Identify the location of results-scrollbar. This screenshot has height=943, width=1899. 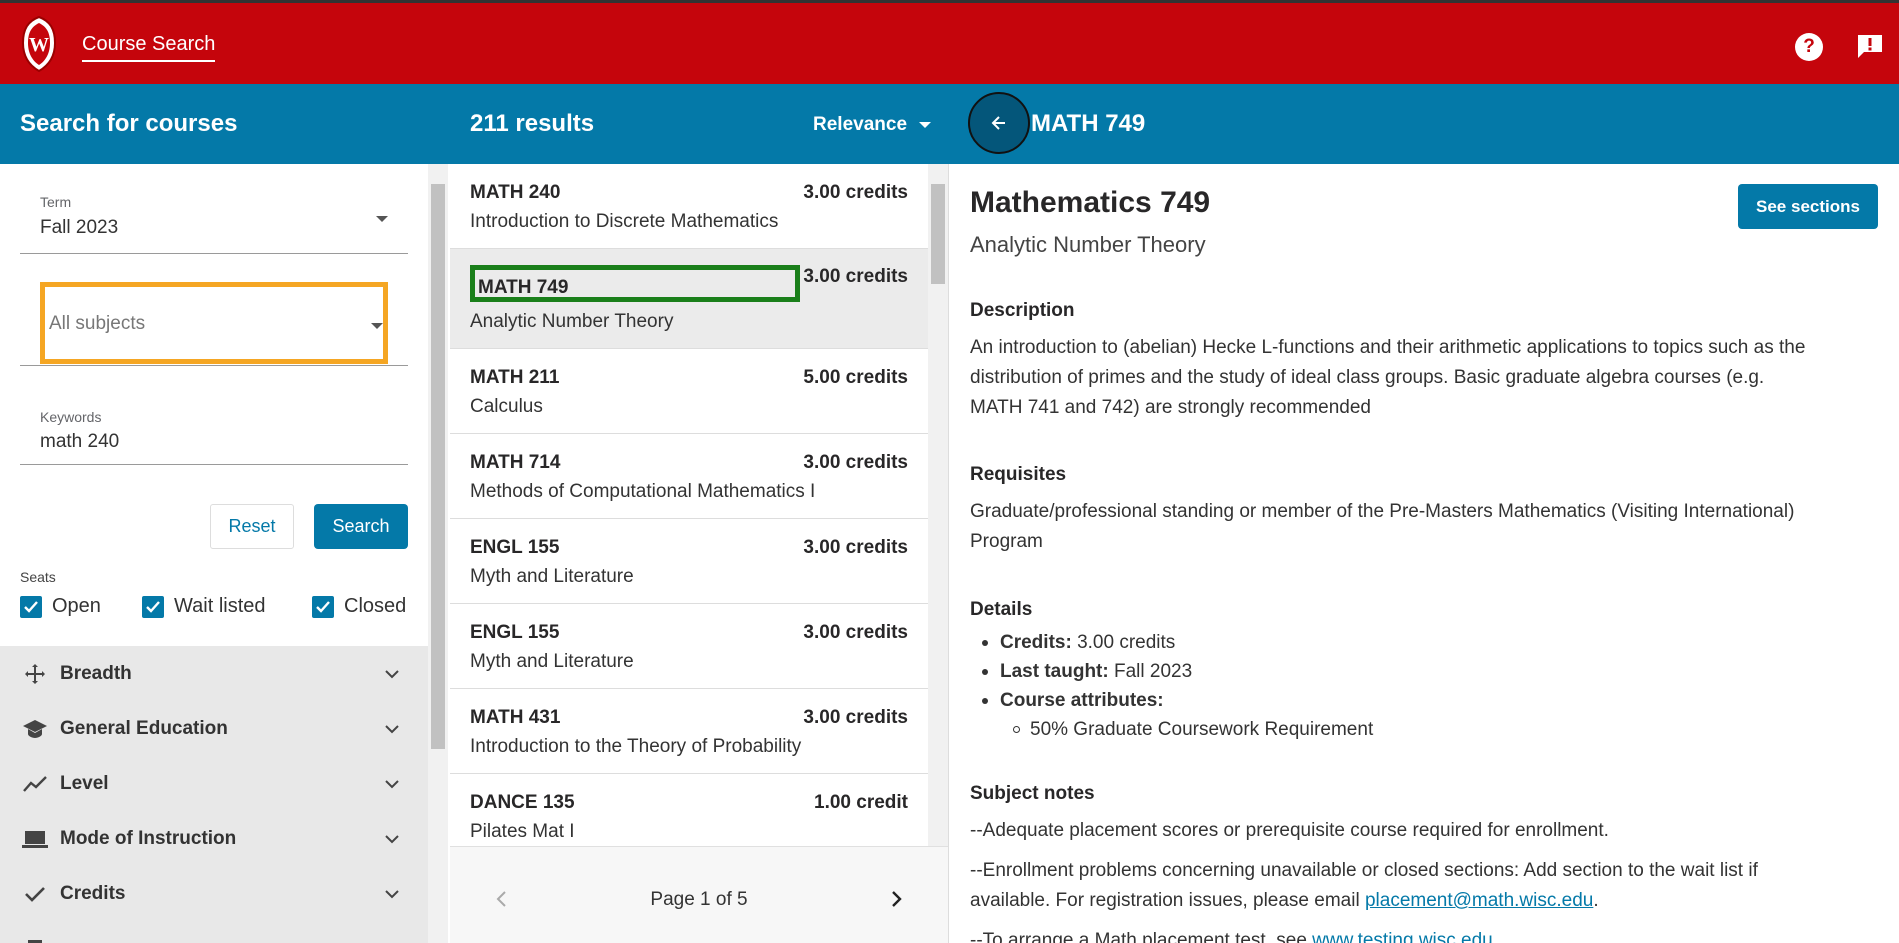
(938, 505).